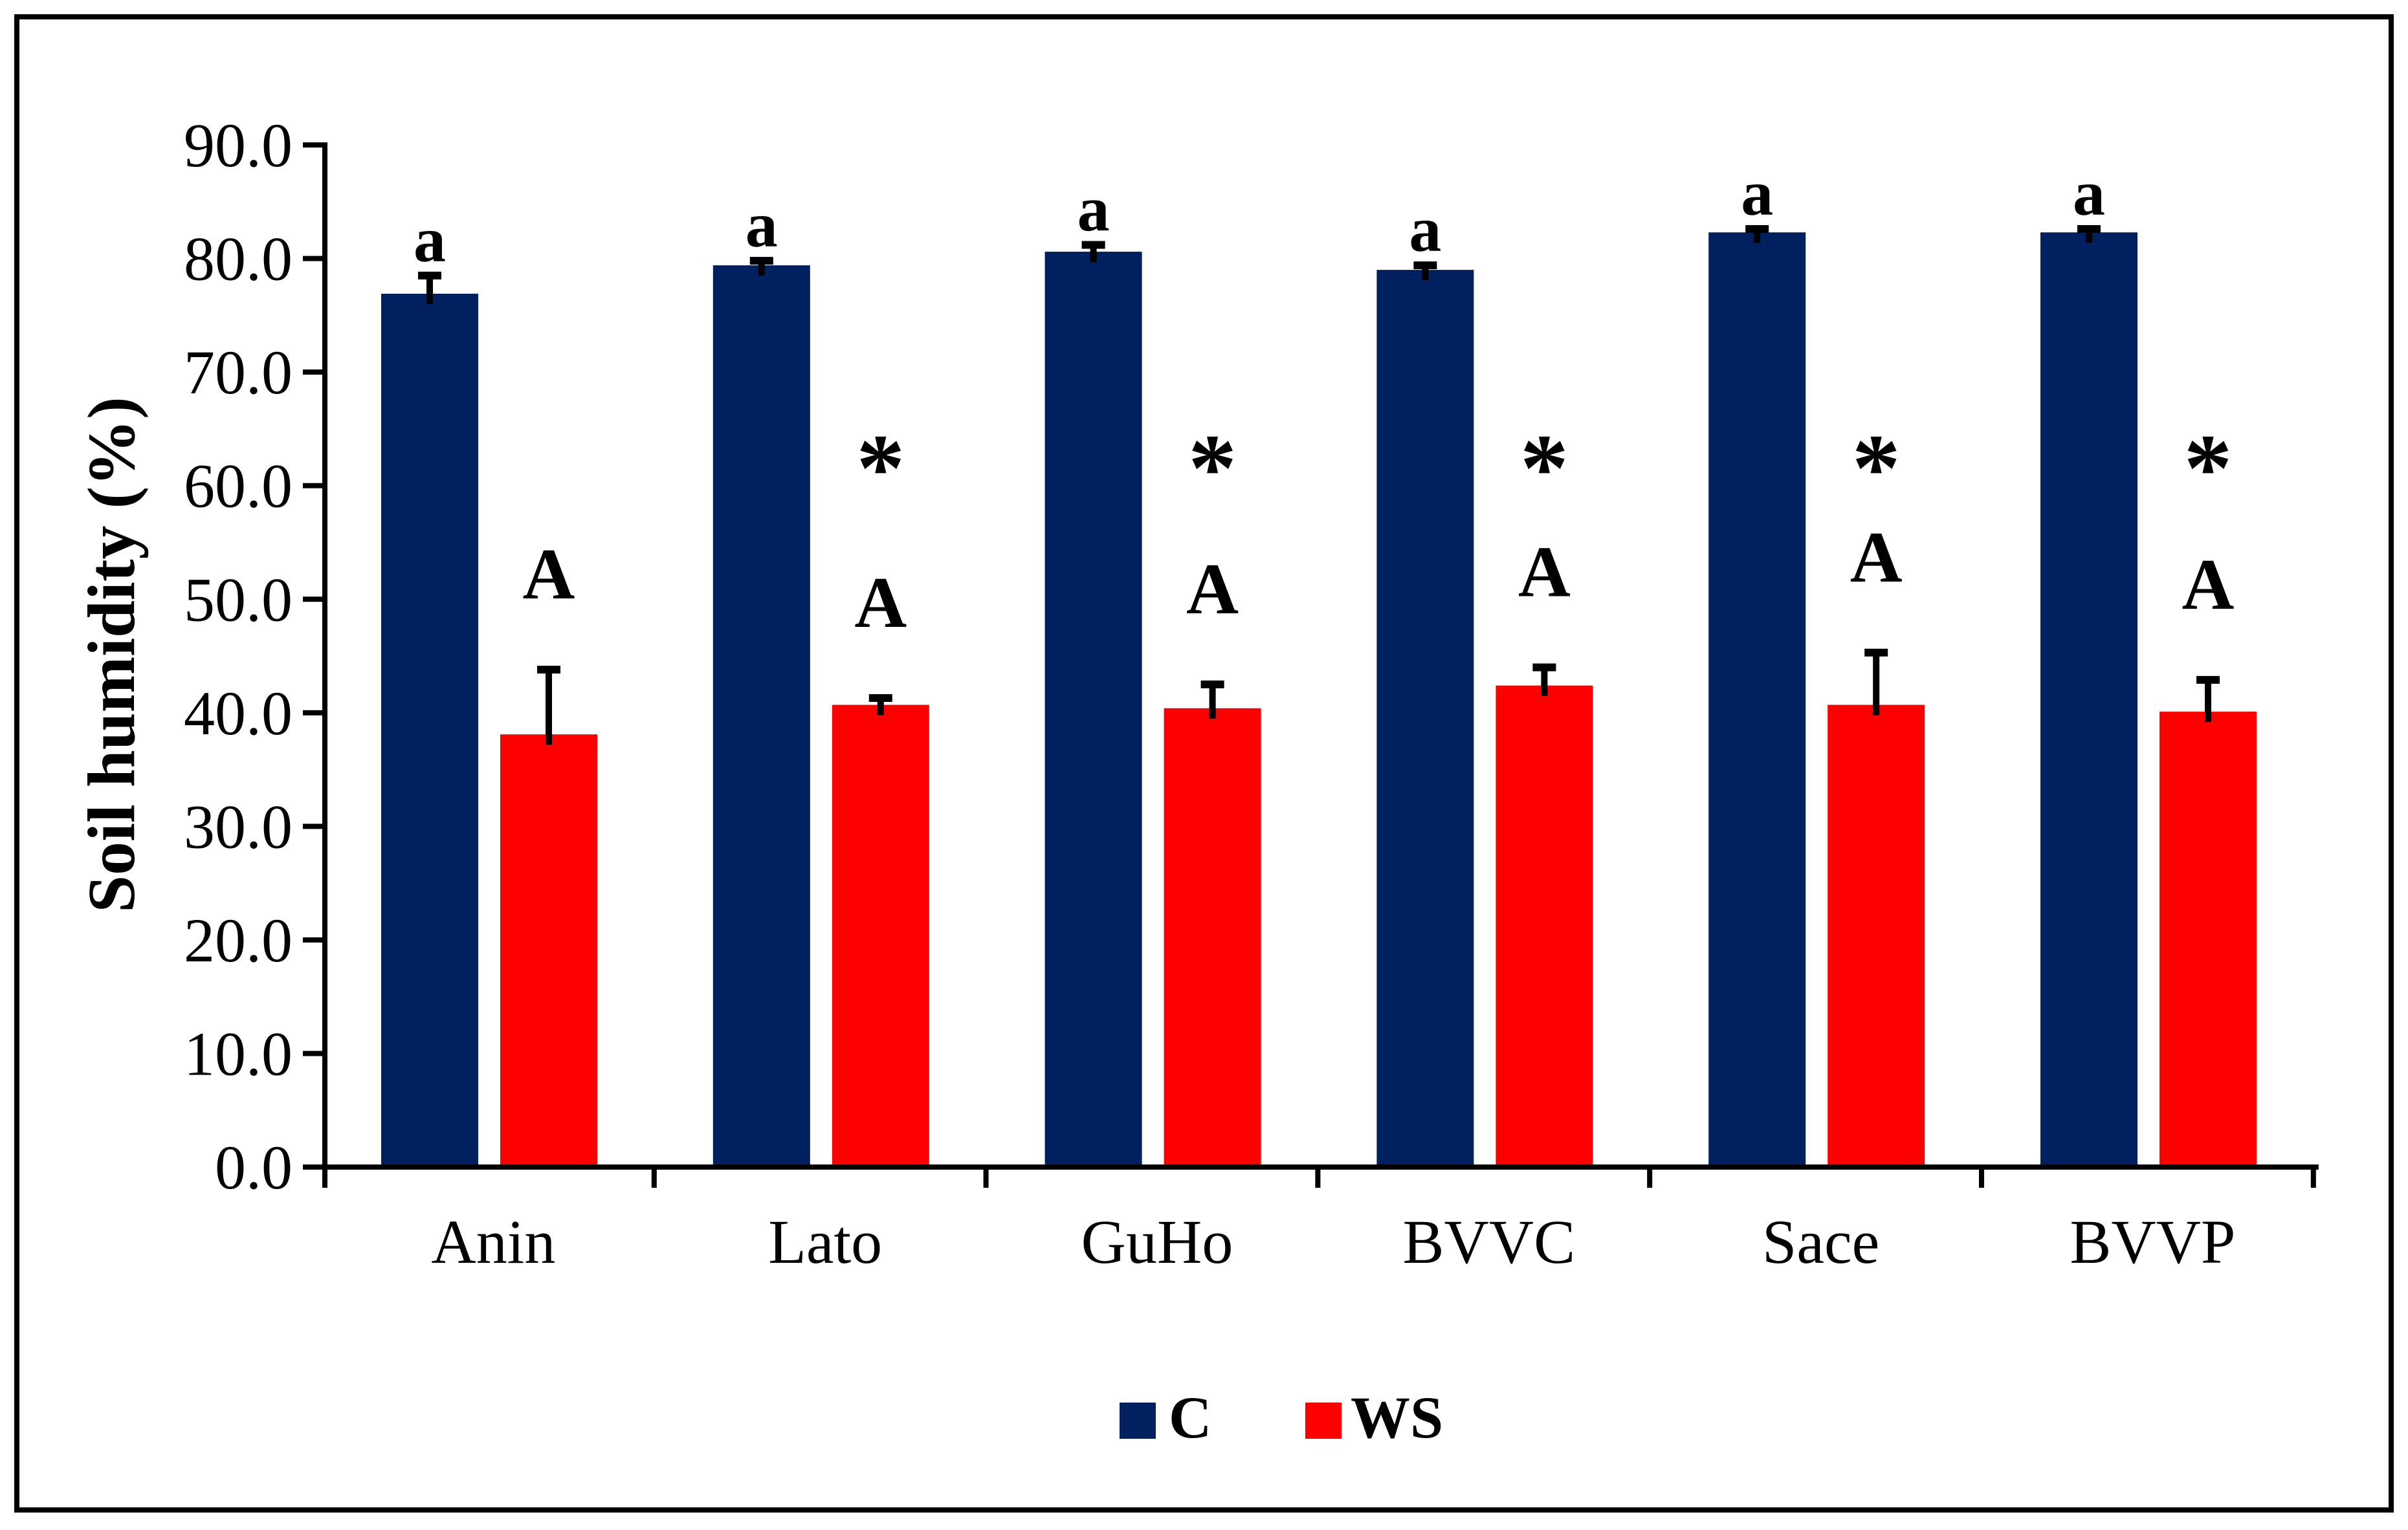 The image size is (2408, 1530). I want to click on y-tick-label: 60.0, so click(239, 487).